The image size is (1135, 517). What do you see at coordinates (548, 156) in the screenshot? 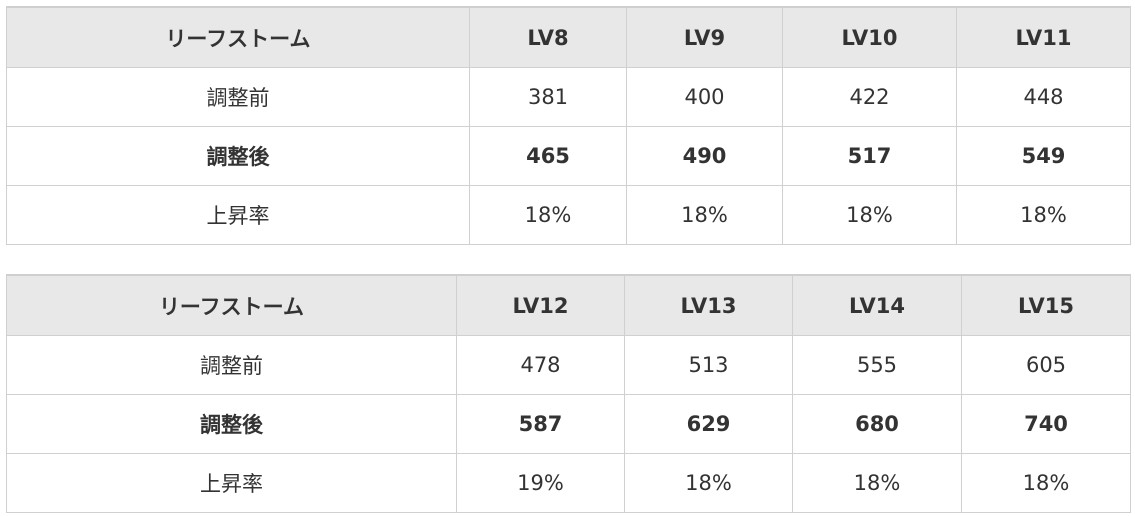
I see `value-cell: 465` at bounding box center [548, 156].